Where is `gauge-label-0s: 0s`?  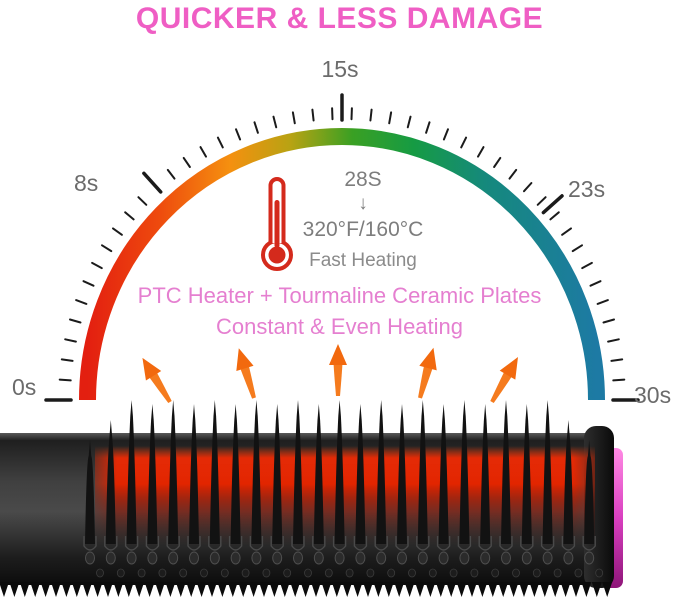
gauge-label-0s: 0s is located at coordinates (24, 387).